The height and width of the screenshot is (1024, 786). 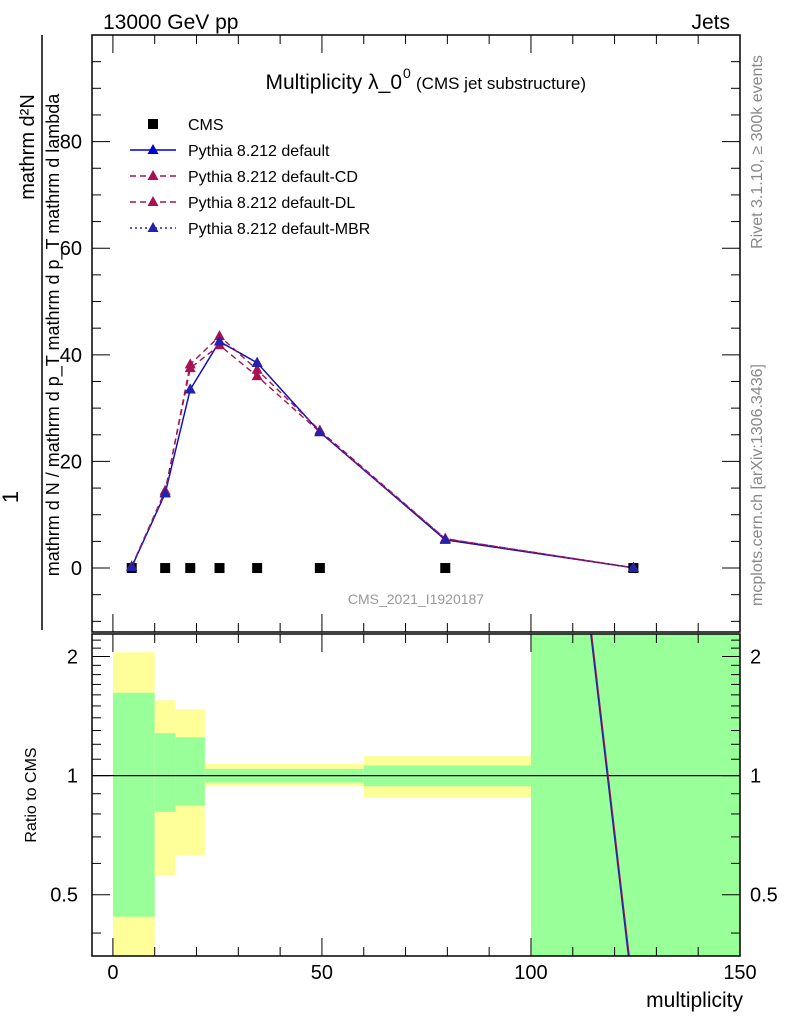 What do you see at coordinates (257, 375) in the screenshot?
I see `series-2-point` at bounding box center [257, 375].